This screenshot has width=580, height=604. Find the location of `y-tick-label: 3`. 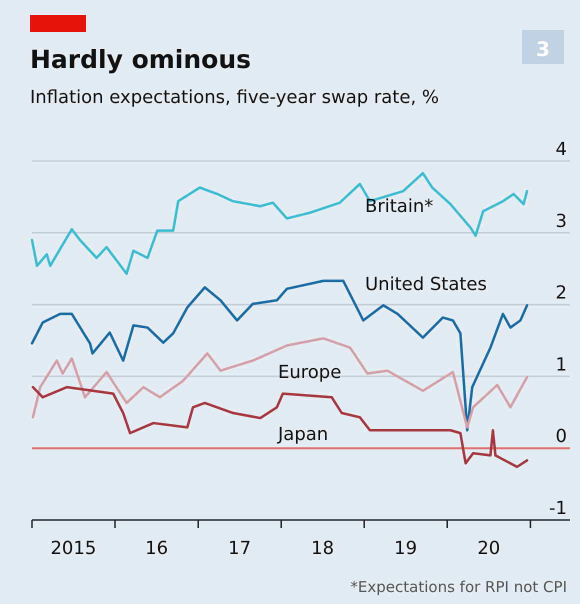

y-tick-label: 3 is located at coordinates (561, 221).